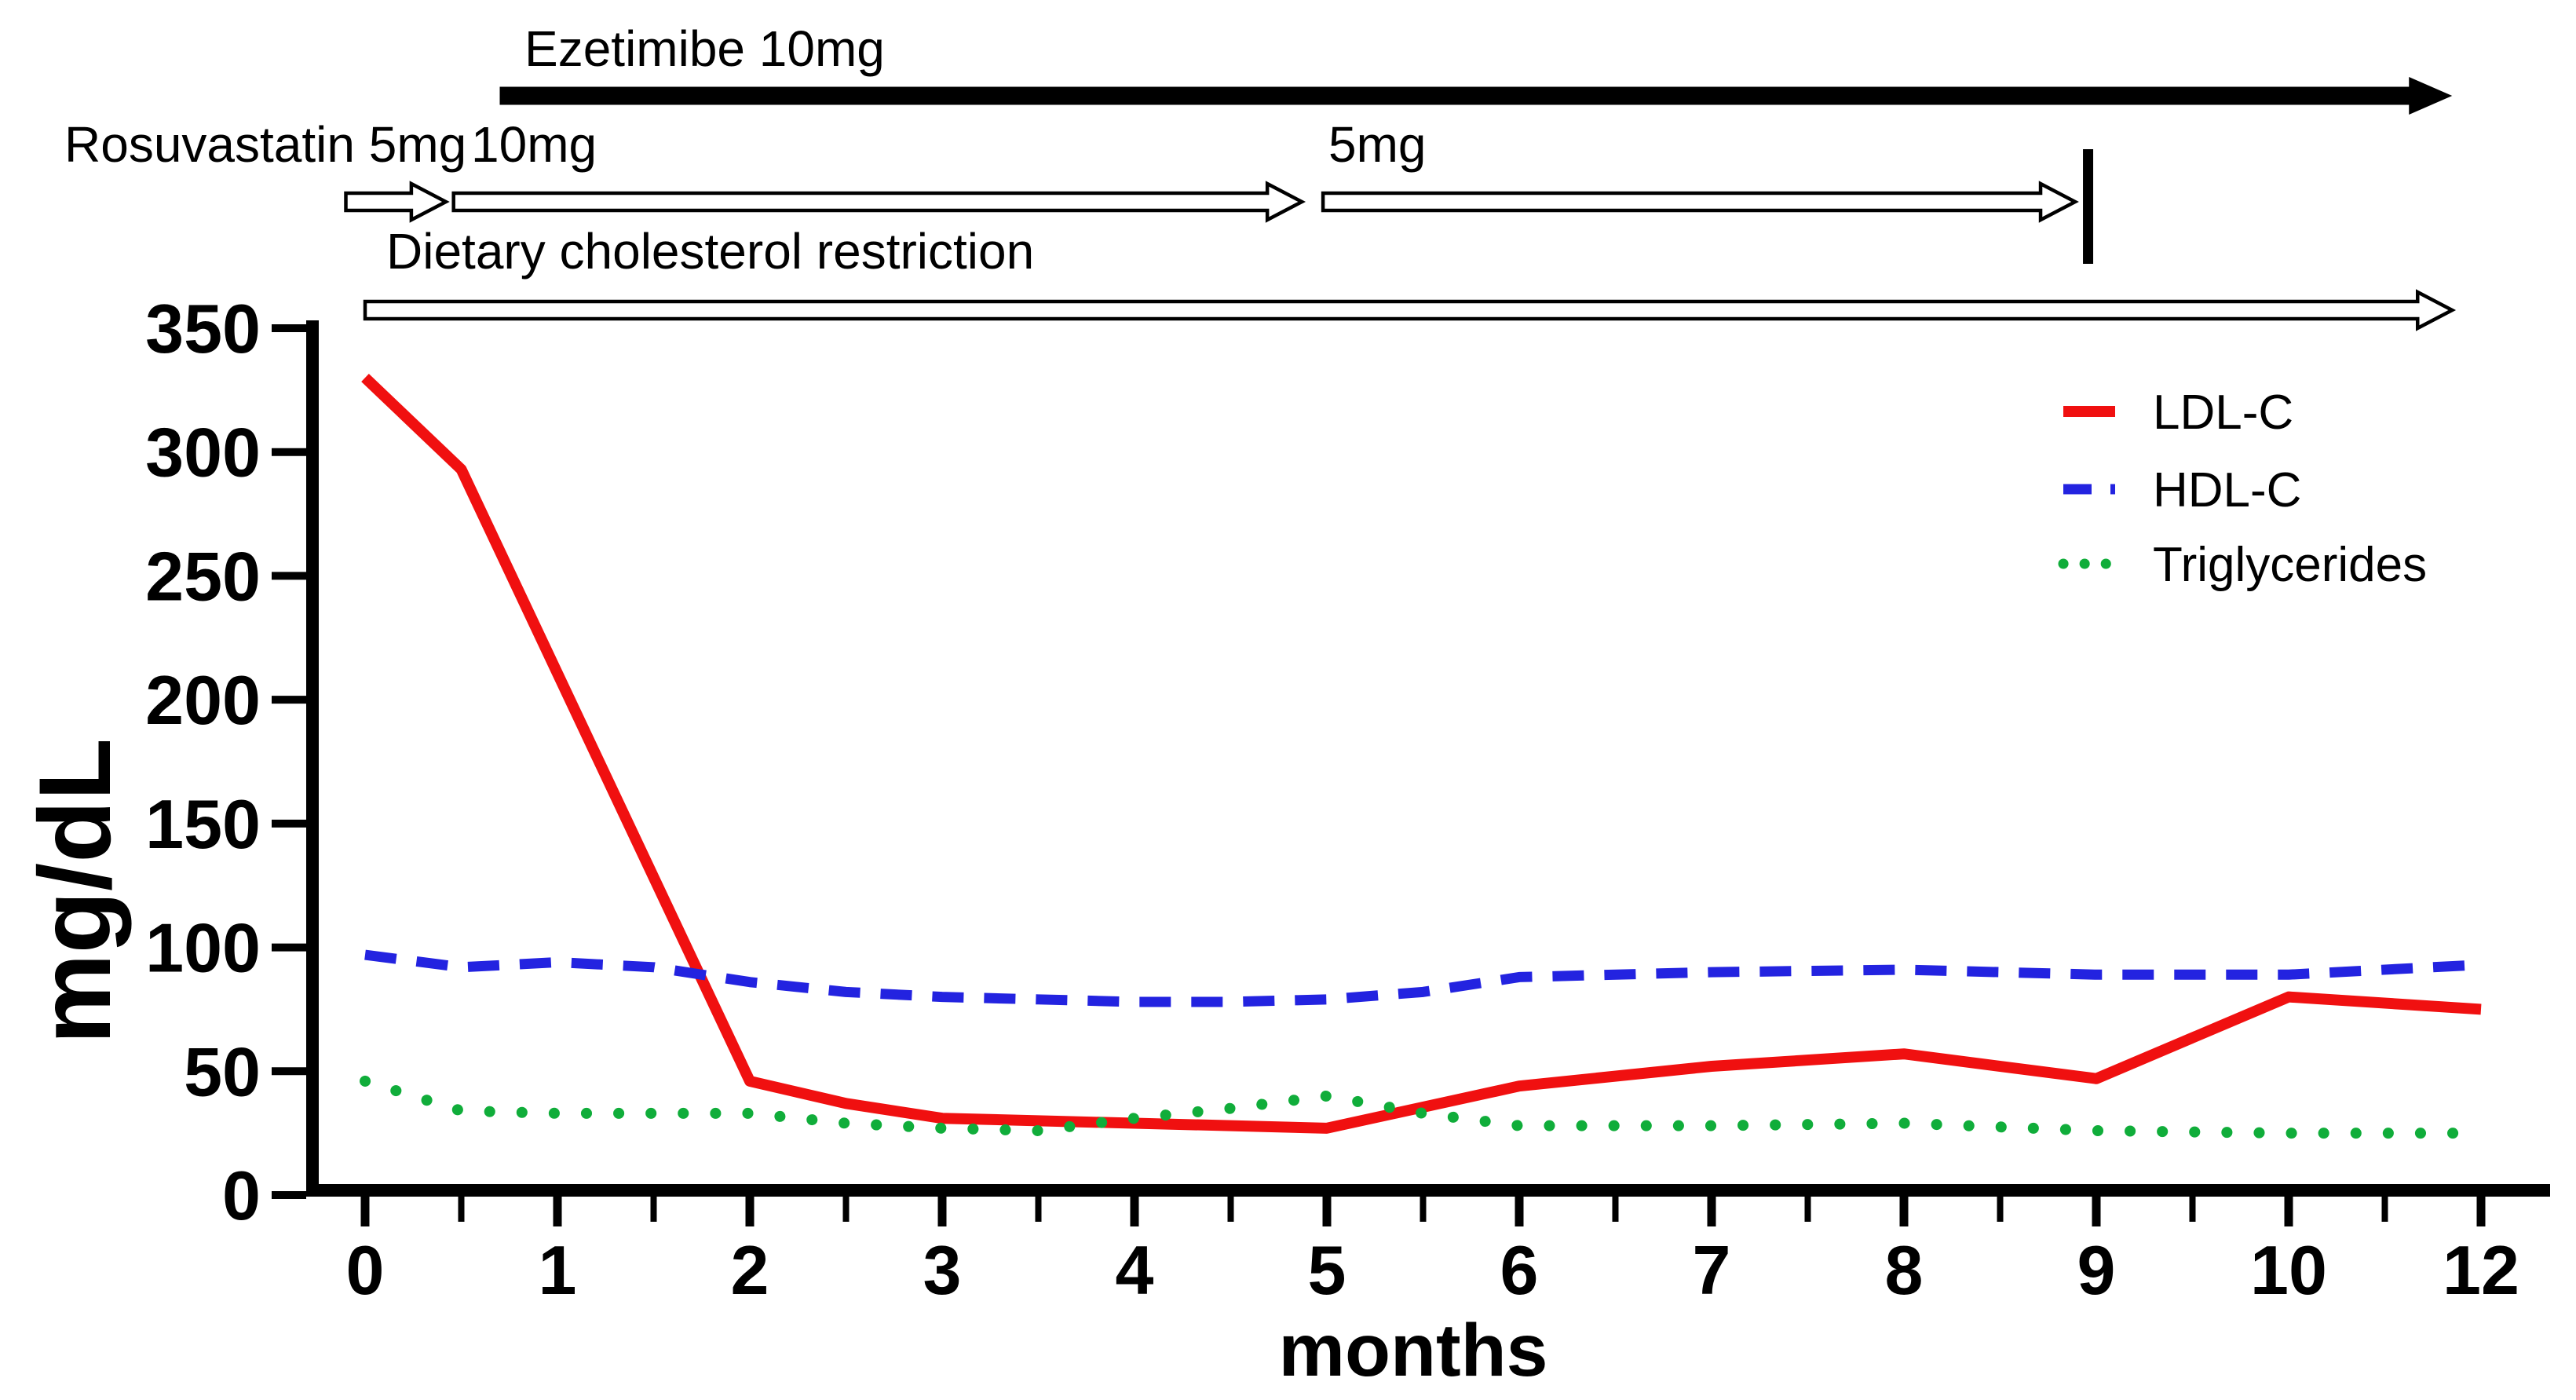  Describe the element at coordinates (2481, 1270) in the screenshot. I see `x-tick-label: 12` at that location.